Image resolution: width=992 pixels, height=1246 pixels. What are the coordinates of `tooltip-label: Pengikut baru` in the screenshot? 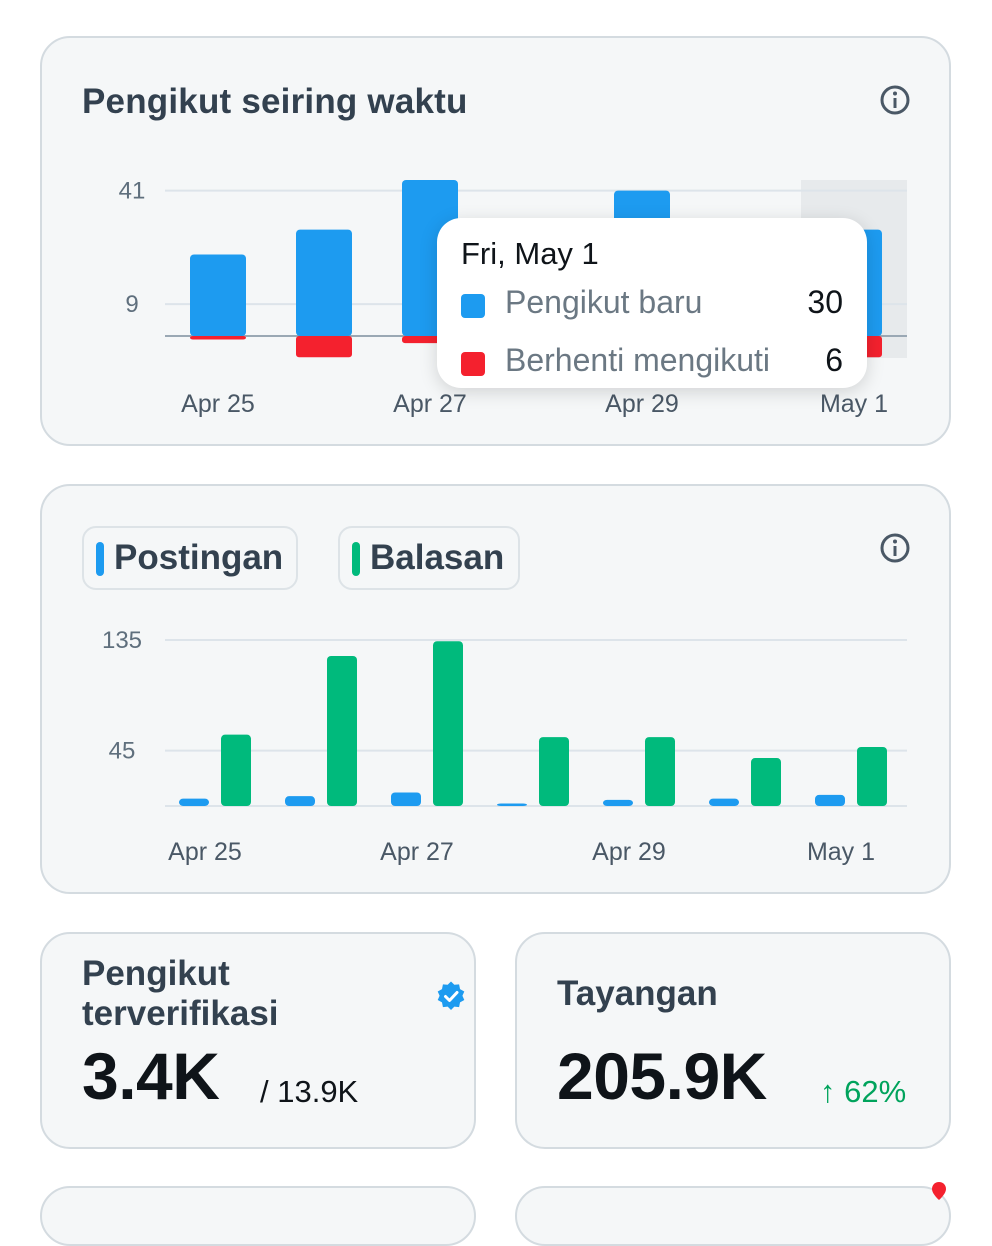 It's located at (604, 302).